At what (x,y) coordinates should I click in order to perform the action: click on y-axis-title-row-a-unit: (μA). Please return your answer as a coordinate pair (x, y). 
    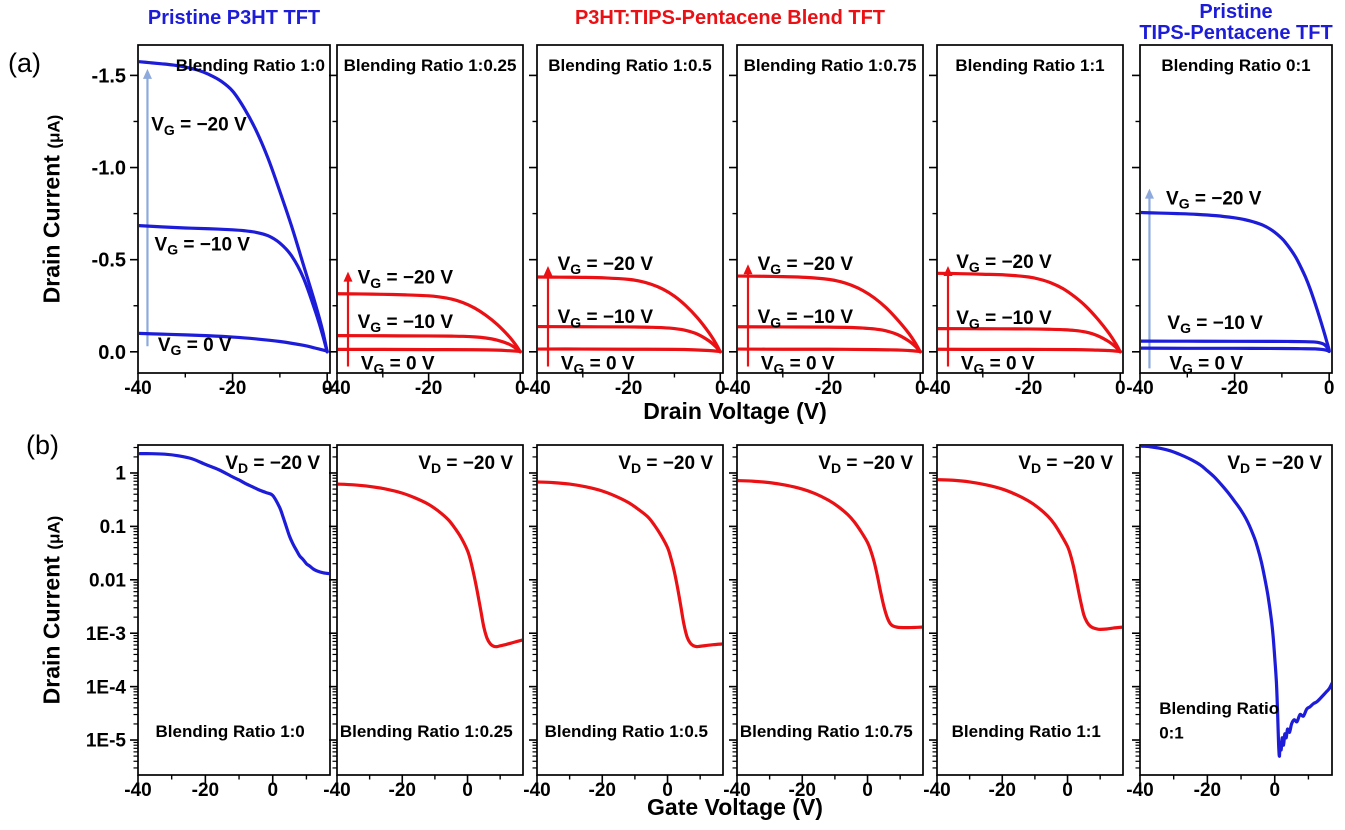
    Looking at the image, I should click on (54, 131).